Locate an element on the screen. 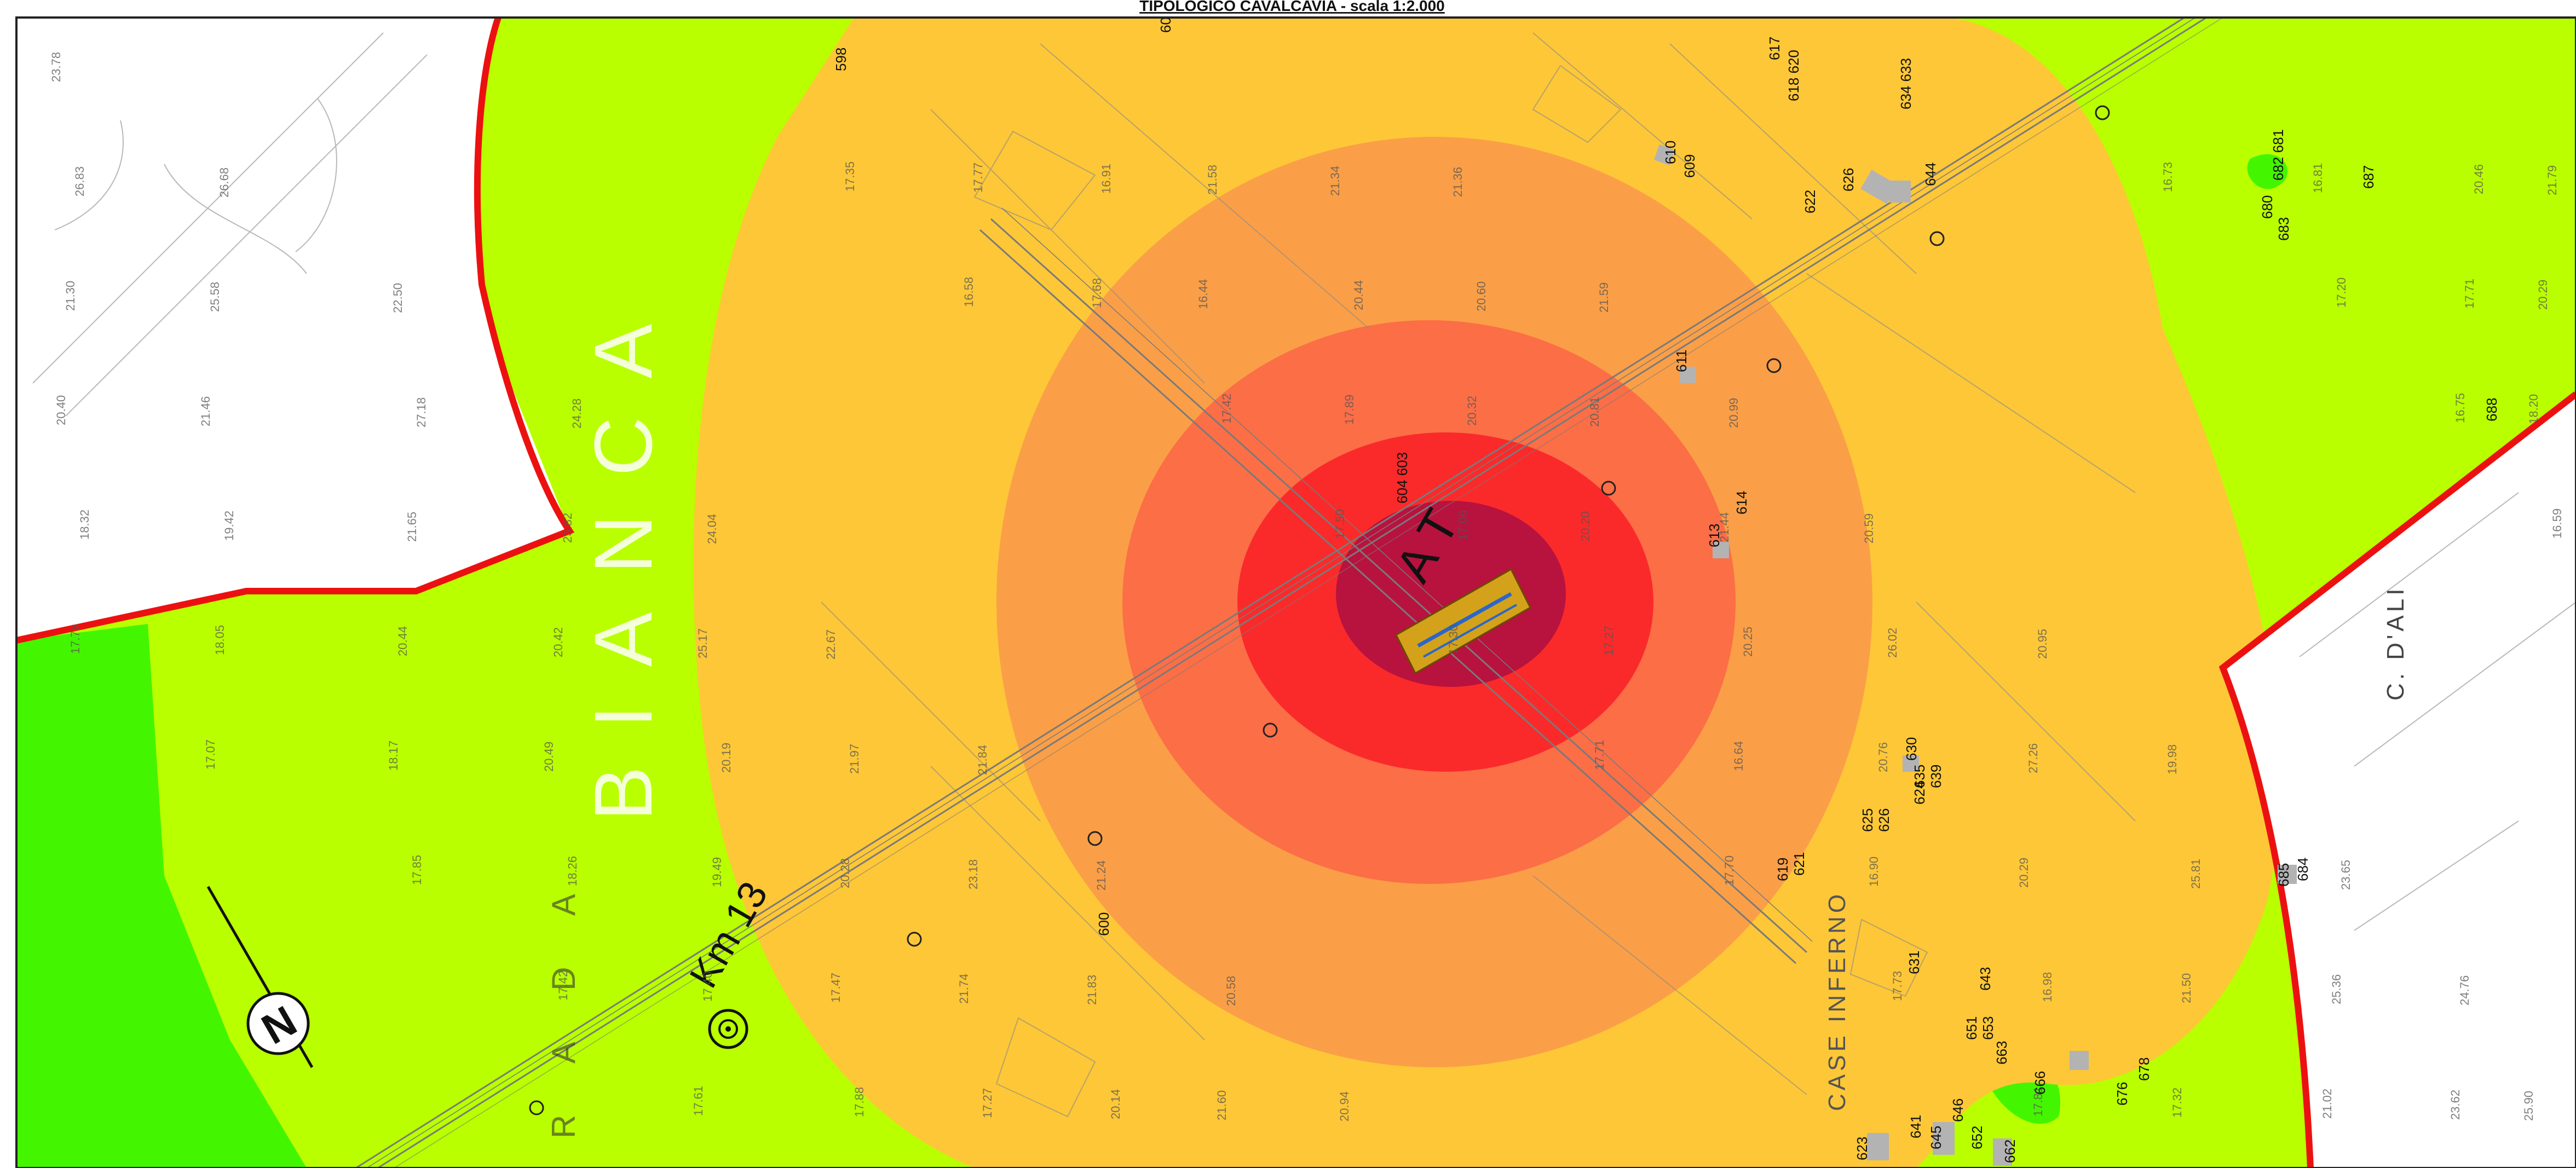 This screenshot has width=2576, height=1168. receptor-label: 621 is located at coordinates (1799, 864).